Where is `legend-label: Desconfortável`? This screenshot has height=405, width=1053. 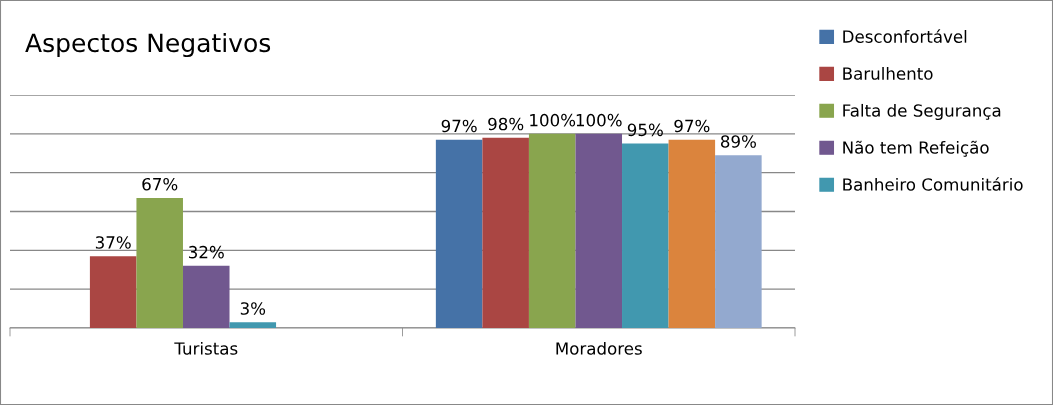
legend-label: Desconfortável is located at coordinates (905, 36).